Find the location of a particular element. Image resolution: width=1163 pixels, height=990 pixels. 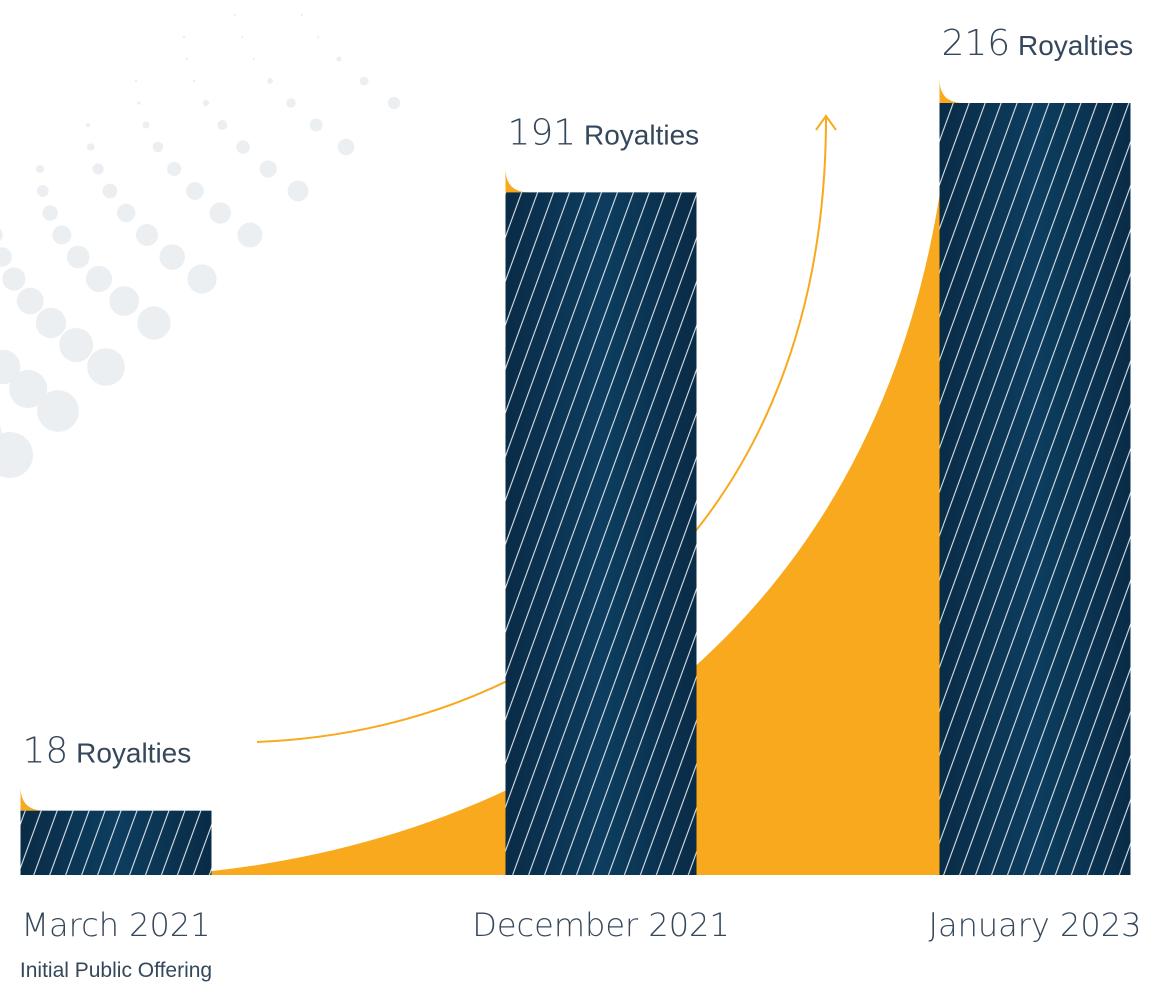

category-sublabel: Initial Public Offering is located at coordinates (116, 970).